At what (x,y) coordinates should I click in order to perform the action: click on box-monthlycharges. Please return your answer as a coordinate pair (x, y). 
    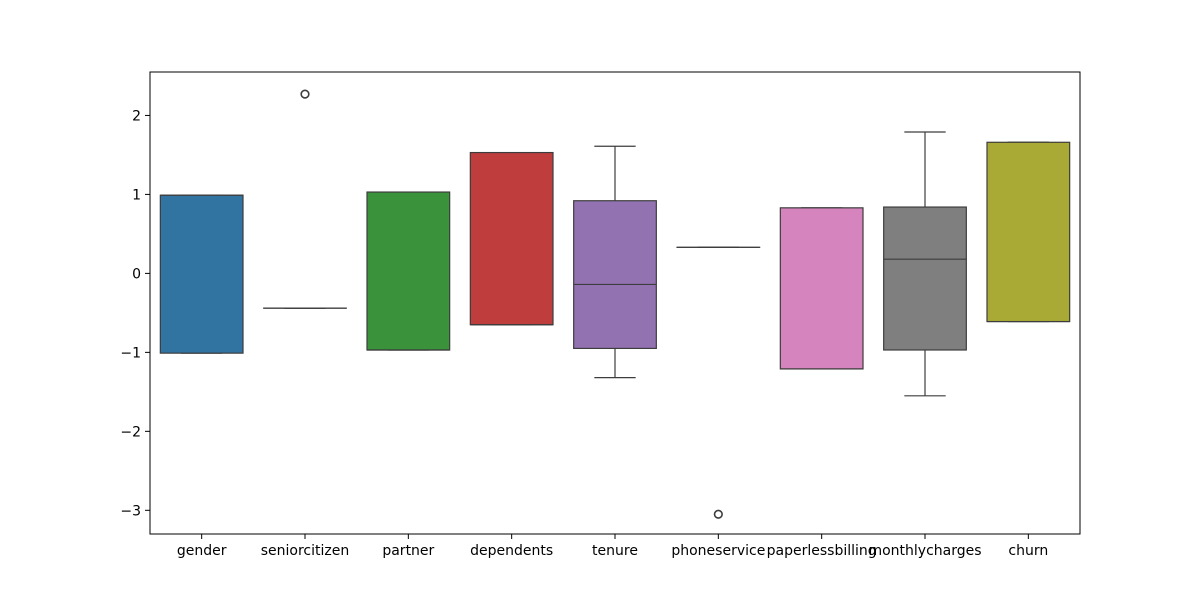
    Looking at the image, I should click on (925, 278).